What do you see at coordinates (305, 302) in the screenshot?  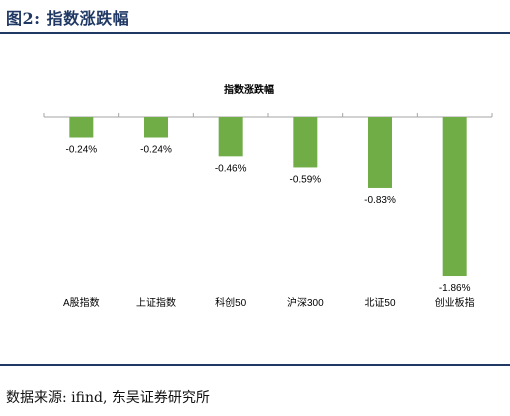 I see `category-label: 沪深300` at bounding box center [305, 302].